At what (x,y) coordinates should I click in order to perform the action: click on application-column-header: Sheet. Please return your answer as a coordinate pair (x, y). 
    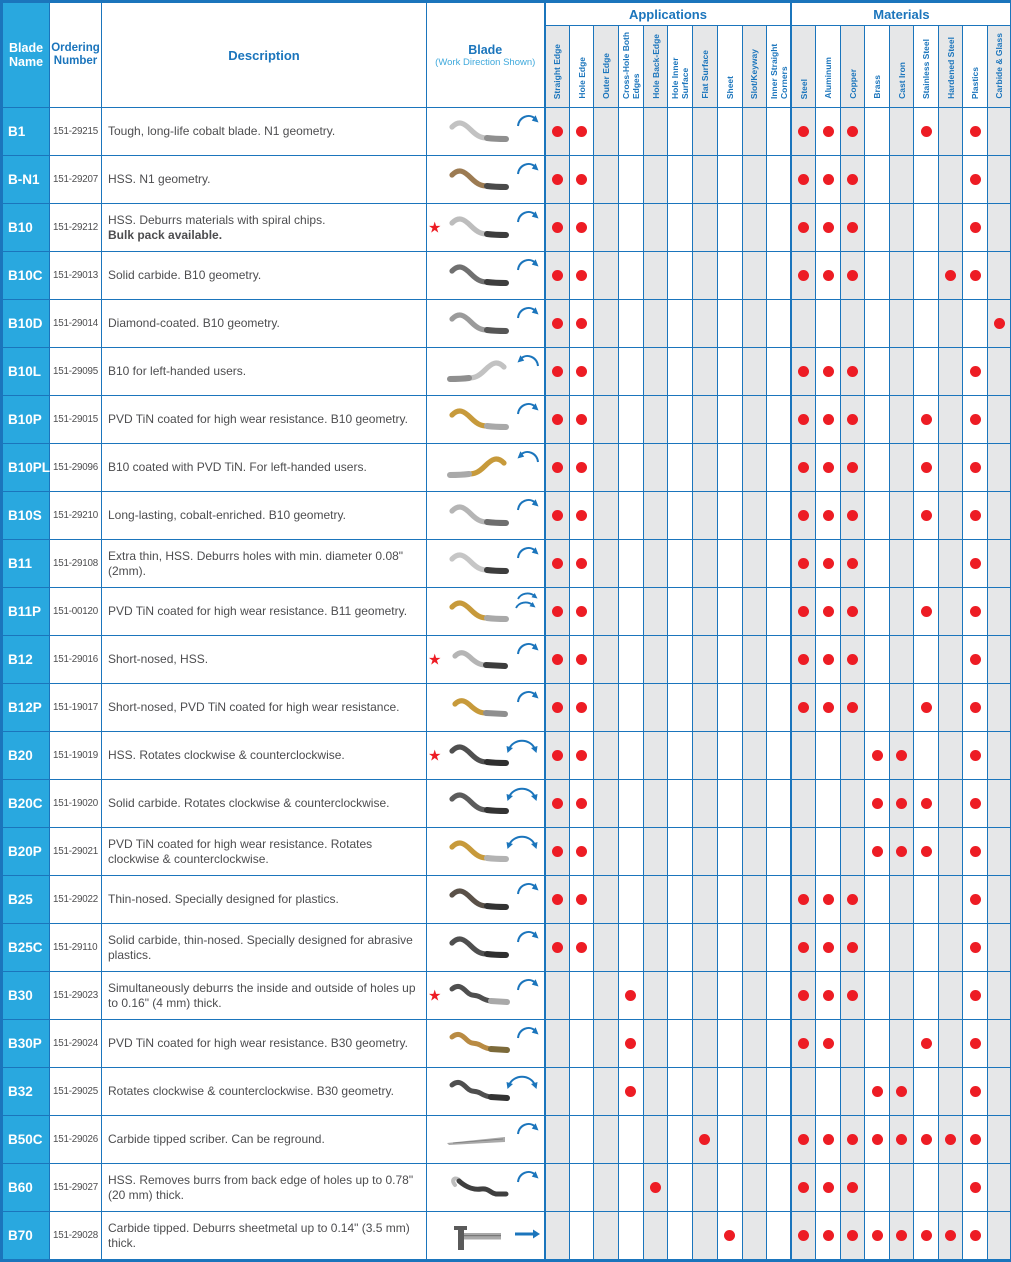
    Looking at the image, I should click on (729, 67).